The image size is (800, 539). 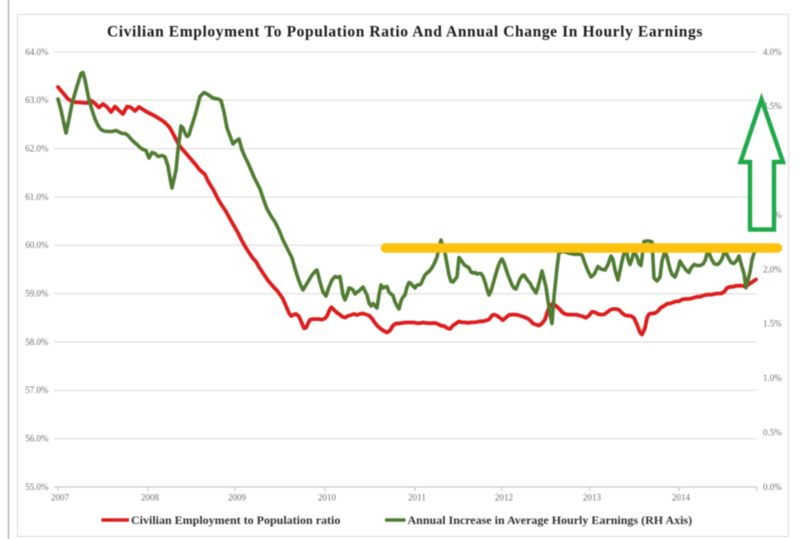 What do you see at coordinates (504, 498) in the screenshot?
I see `svg-text: 2012` at bounding box center [504, 498].